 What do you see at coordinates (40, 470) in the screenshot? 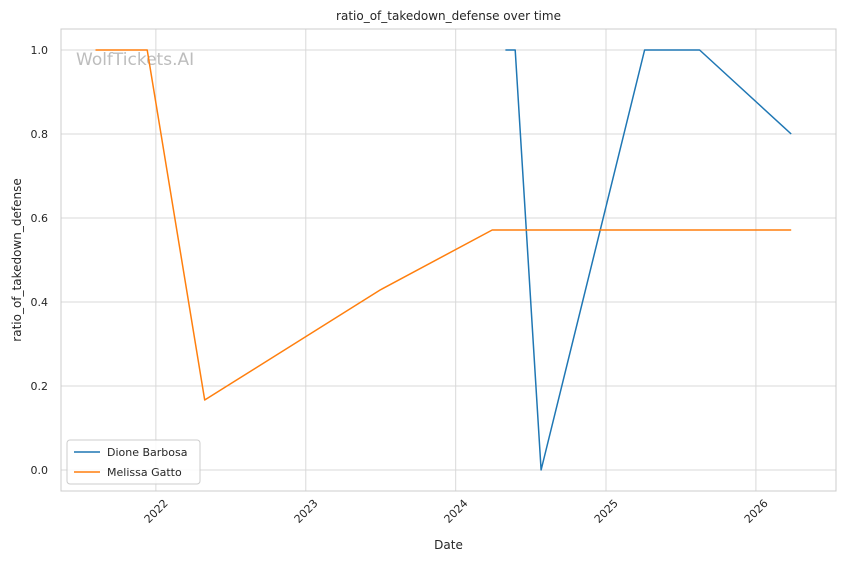
I see `y-tick-label: 0.0` at bounding box center [40, 470].